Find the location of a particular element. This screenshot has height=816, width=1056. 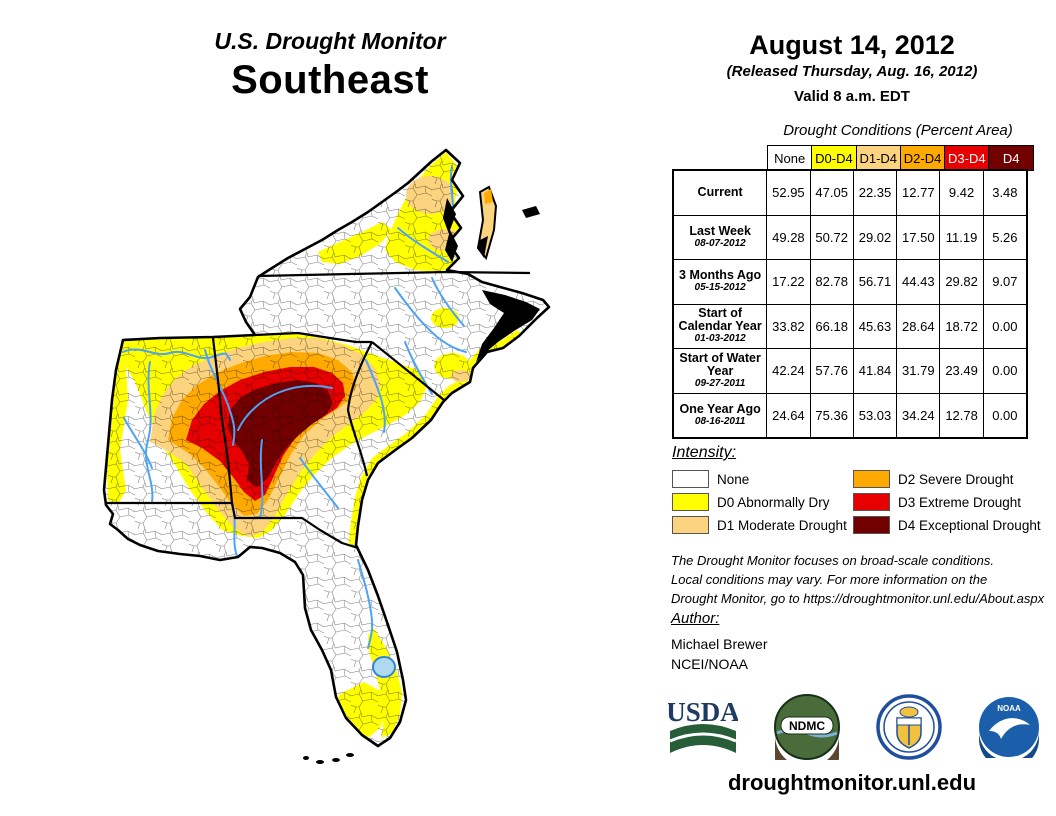

ndmc-logo: NDMC is located at coordinates (807, 727).